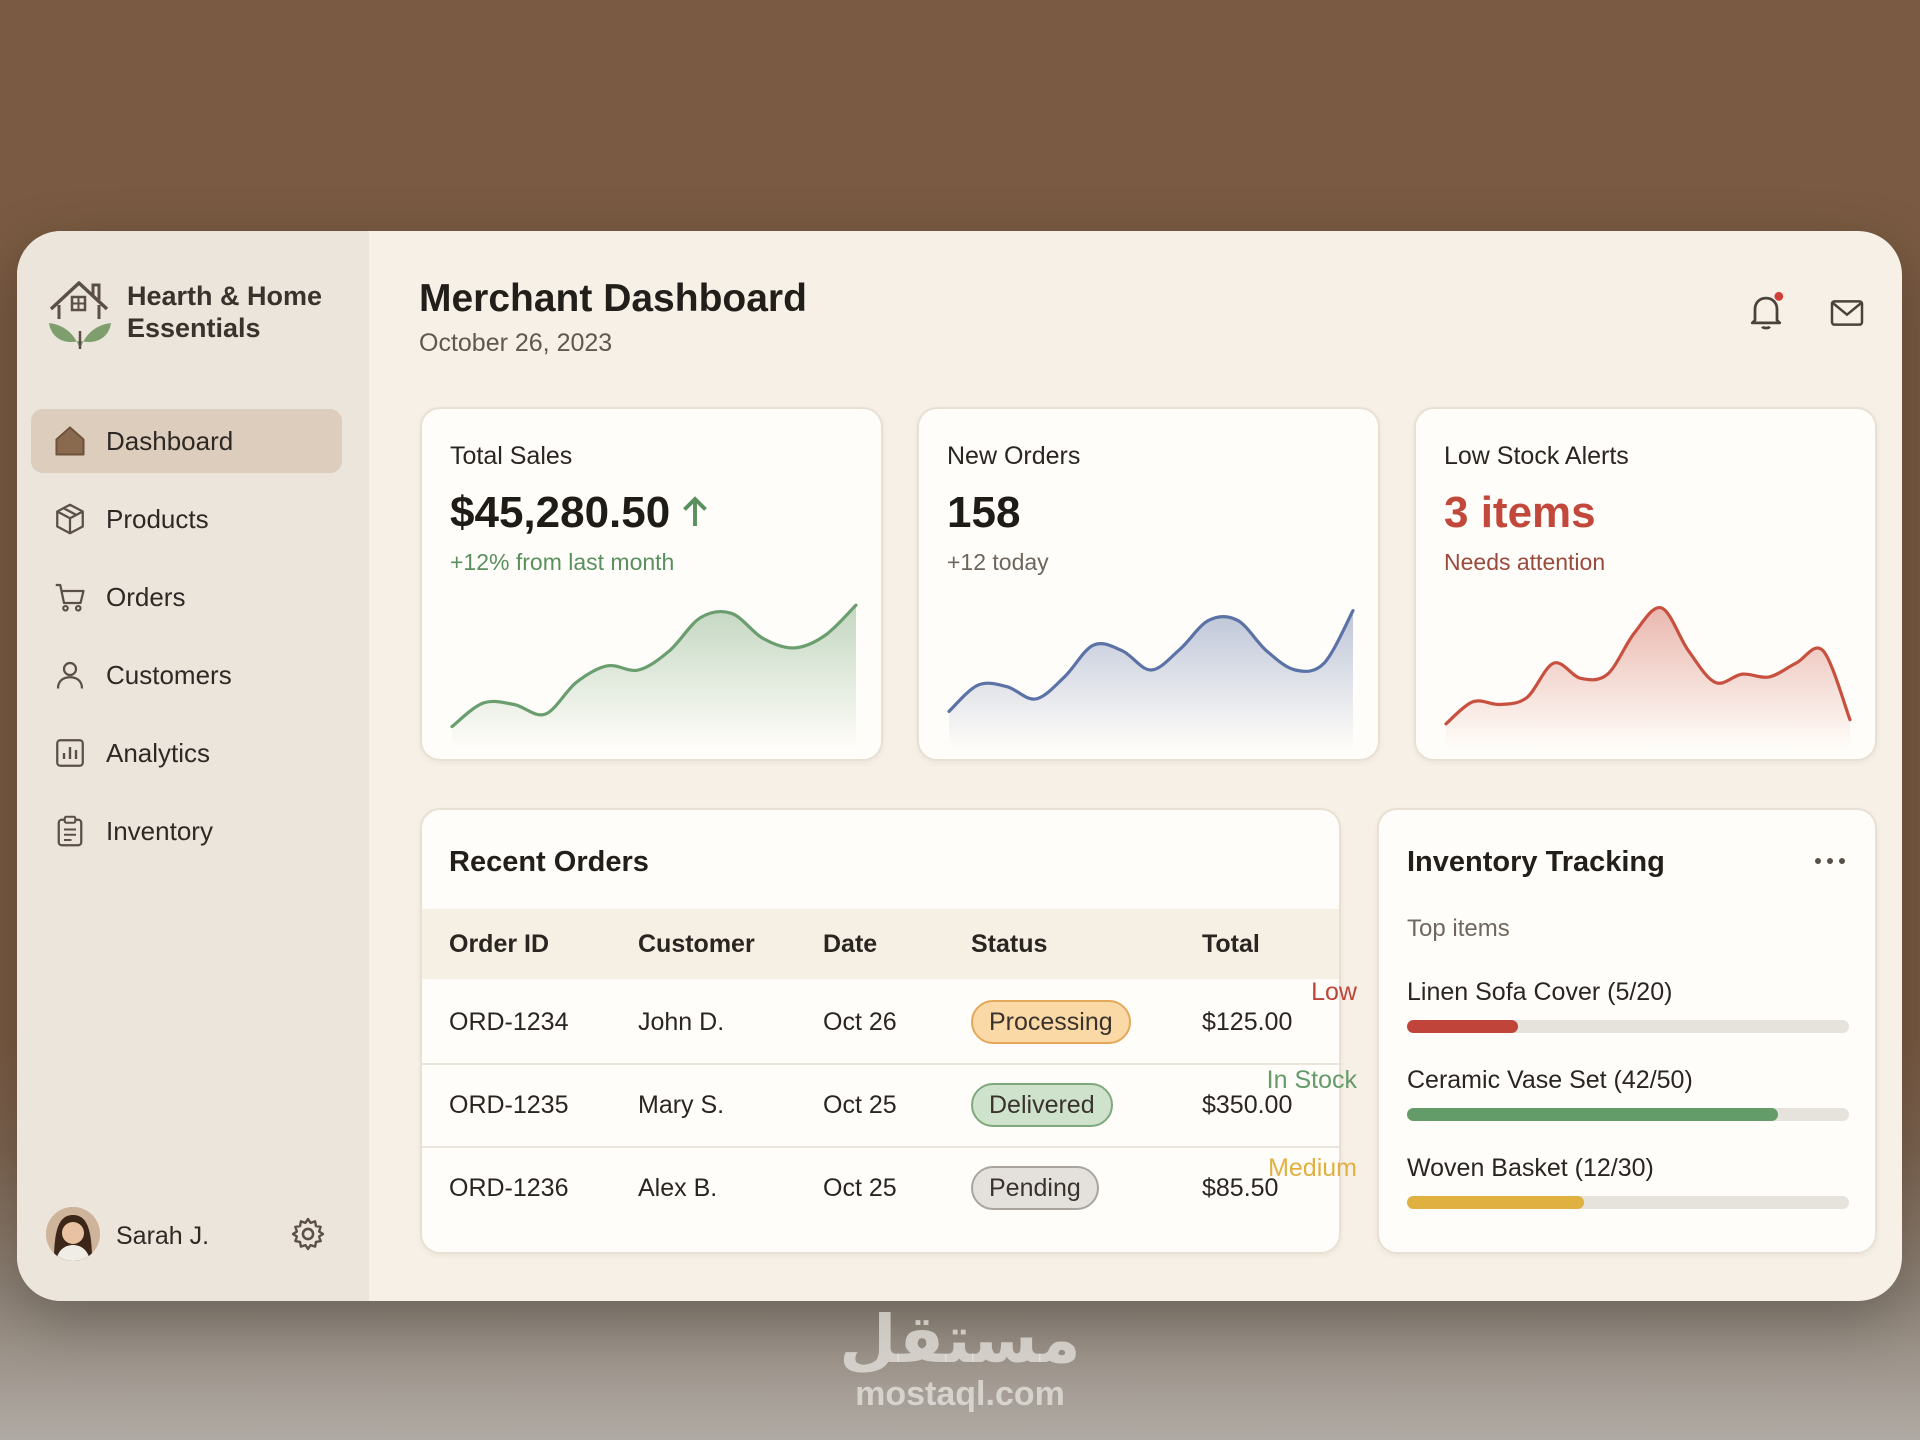 Image resolution: width=1920 pixels, height=1440 pixels. Describe the element at coordinates (984, 512) in the screenshot. I see `stat-value: 158` at that location.